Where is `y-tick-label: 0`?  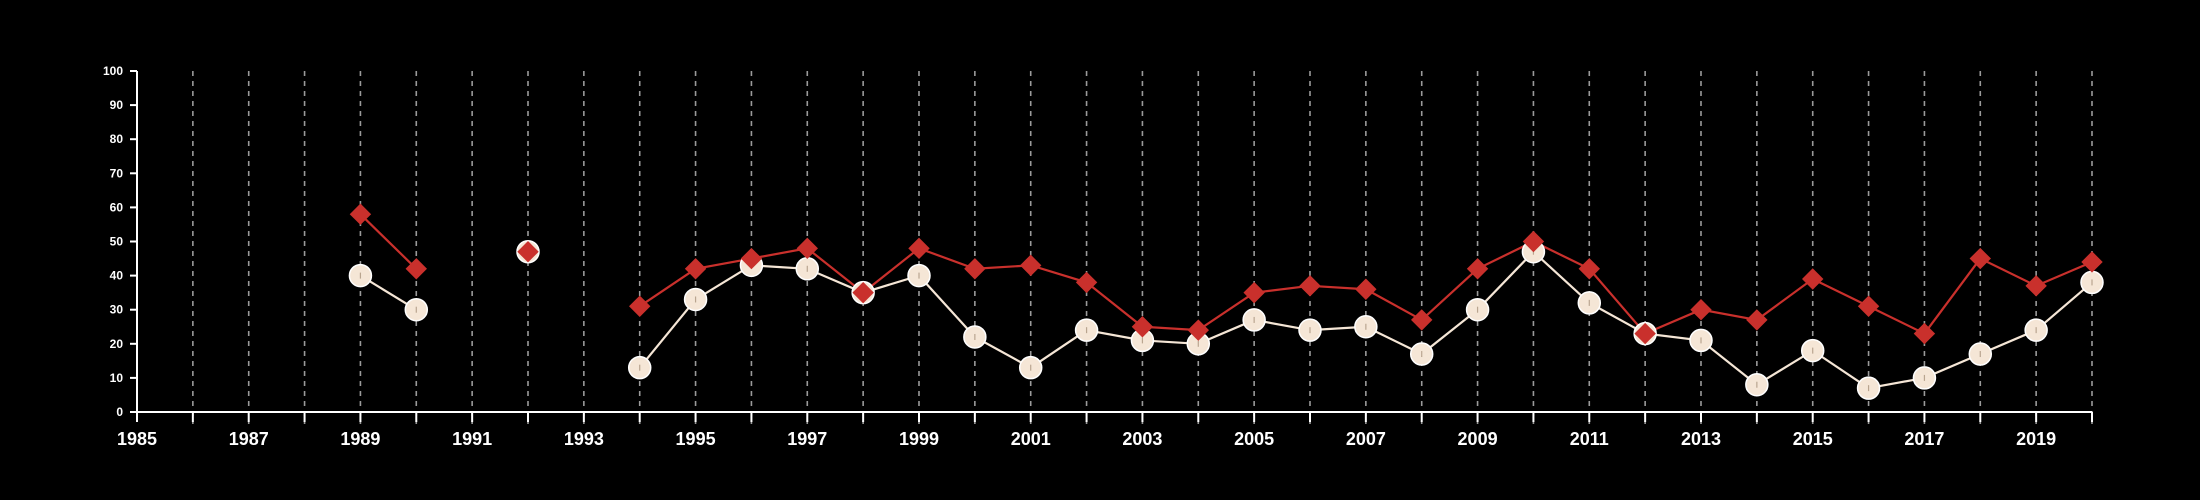
y-tick-label: 0 is located at coordinates (119, 412).